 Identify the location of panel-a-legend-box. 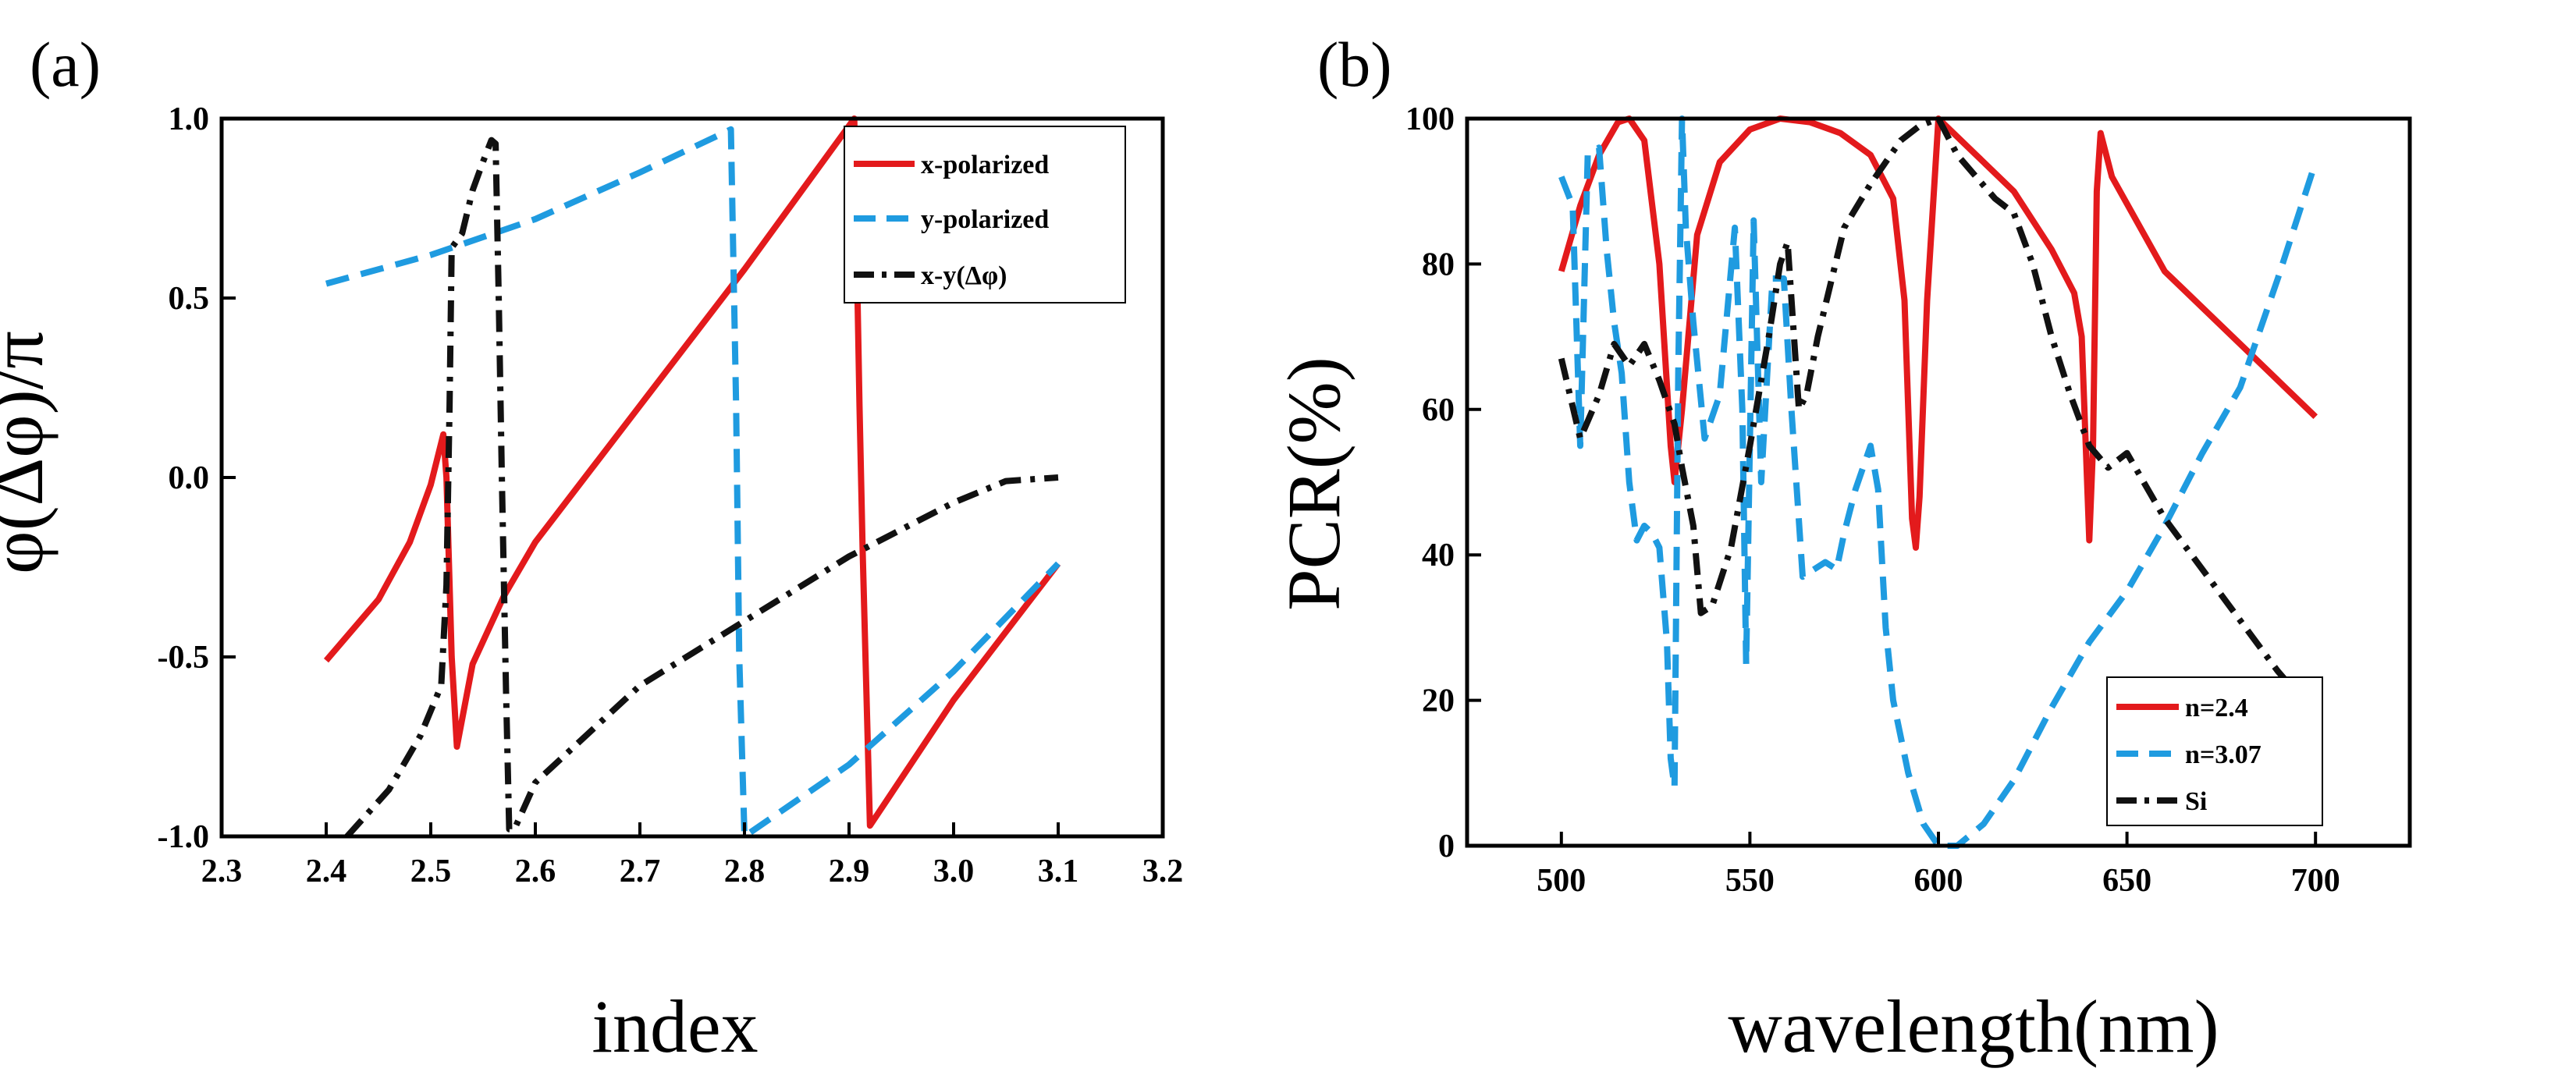
(985, 214).